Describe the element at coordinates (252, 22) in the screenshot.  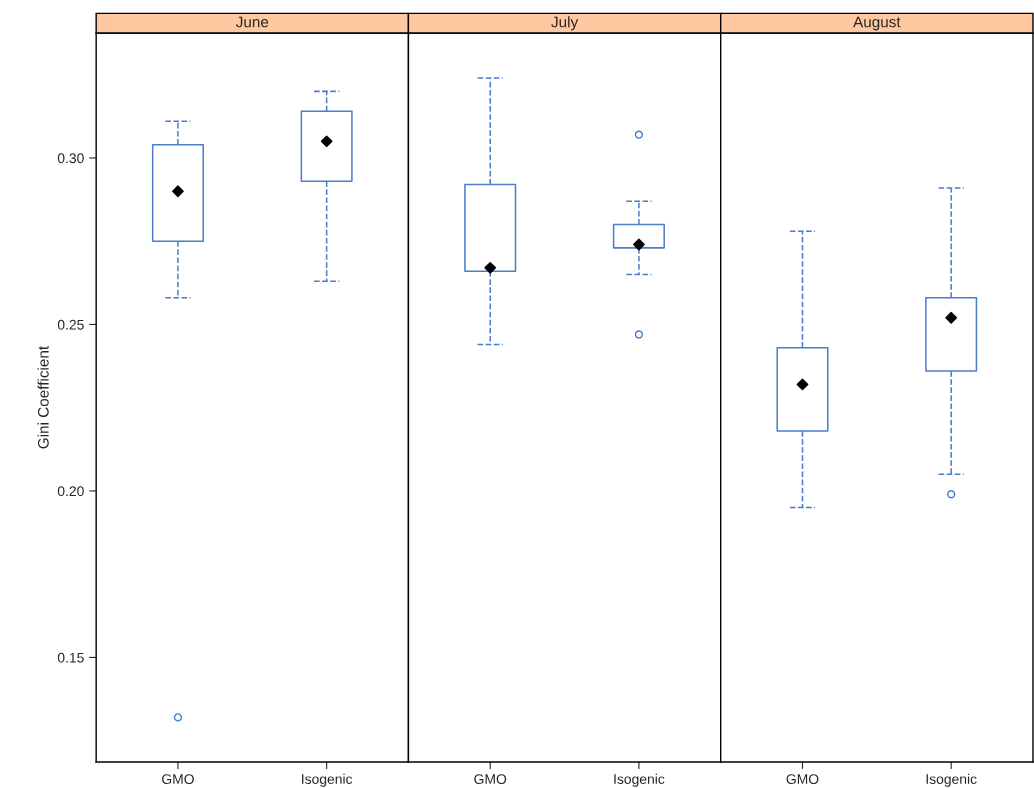
I see `chart-title: June` at that location.